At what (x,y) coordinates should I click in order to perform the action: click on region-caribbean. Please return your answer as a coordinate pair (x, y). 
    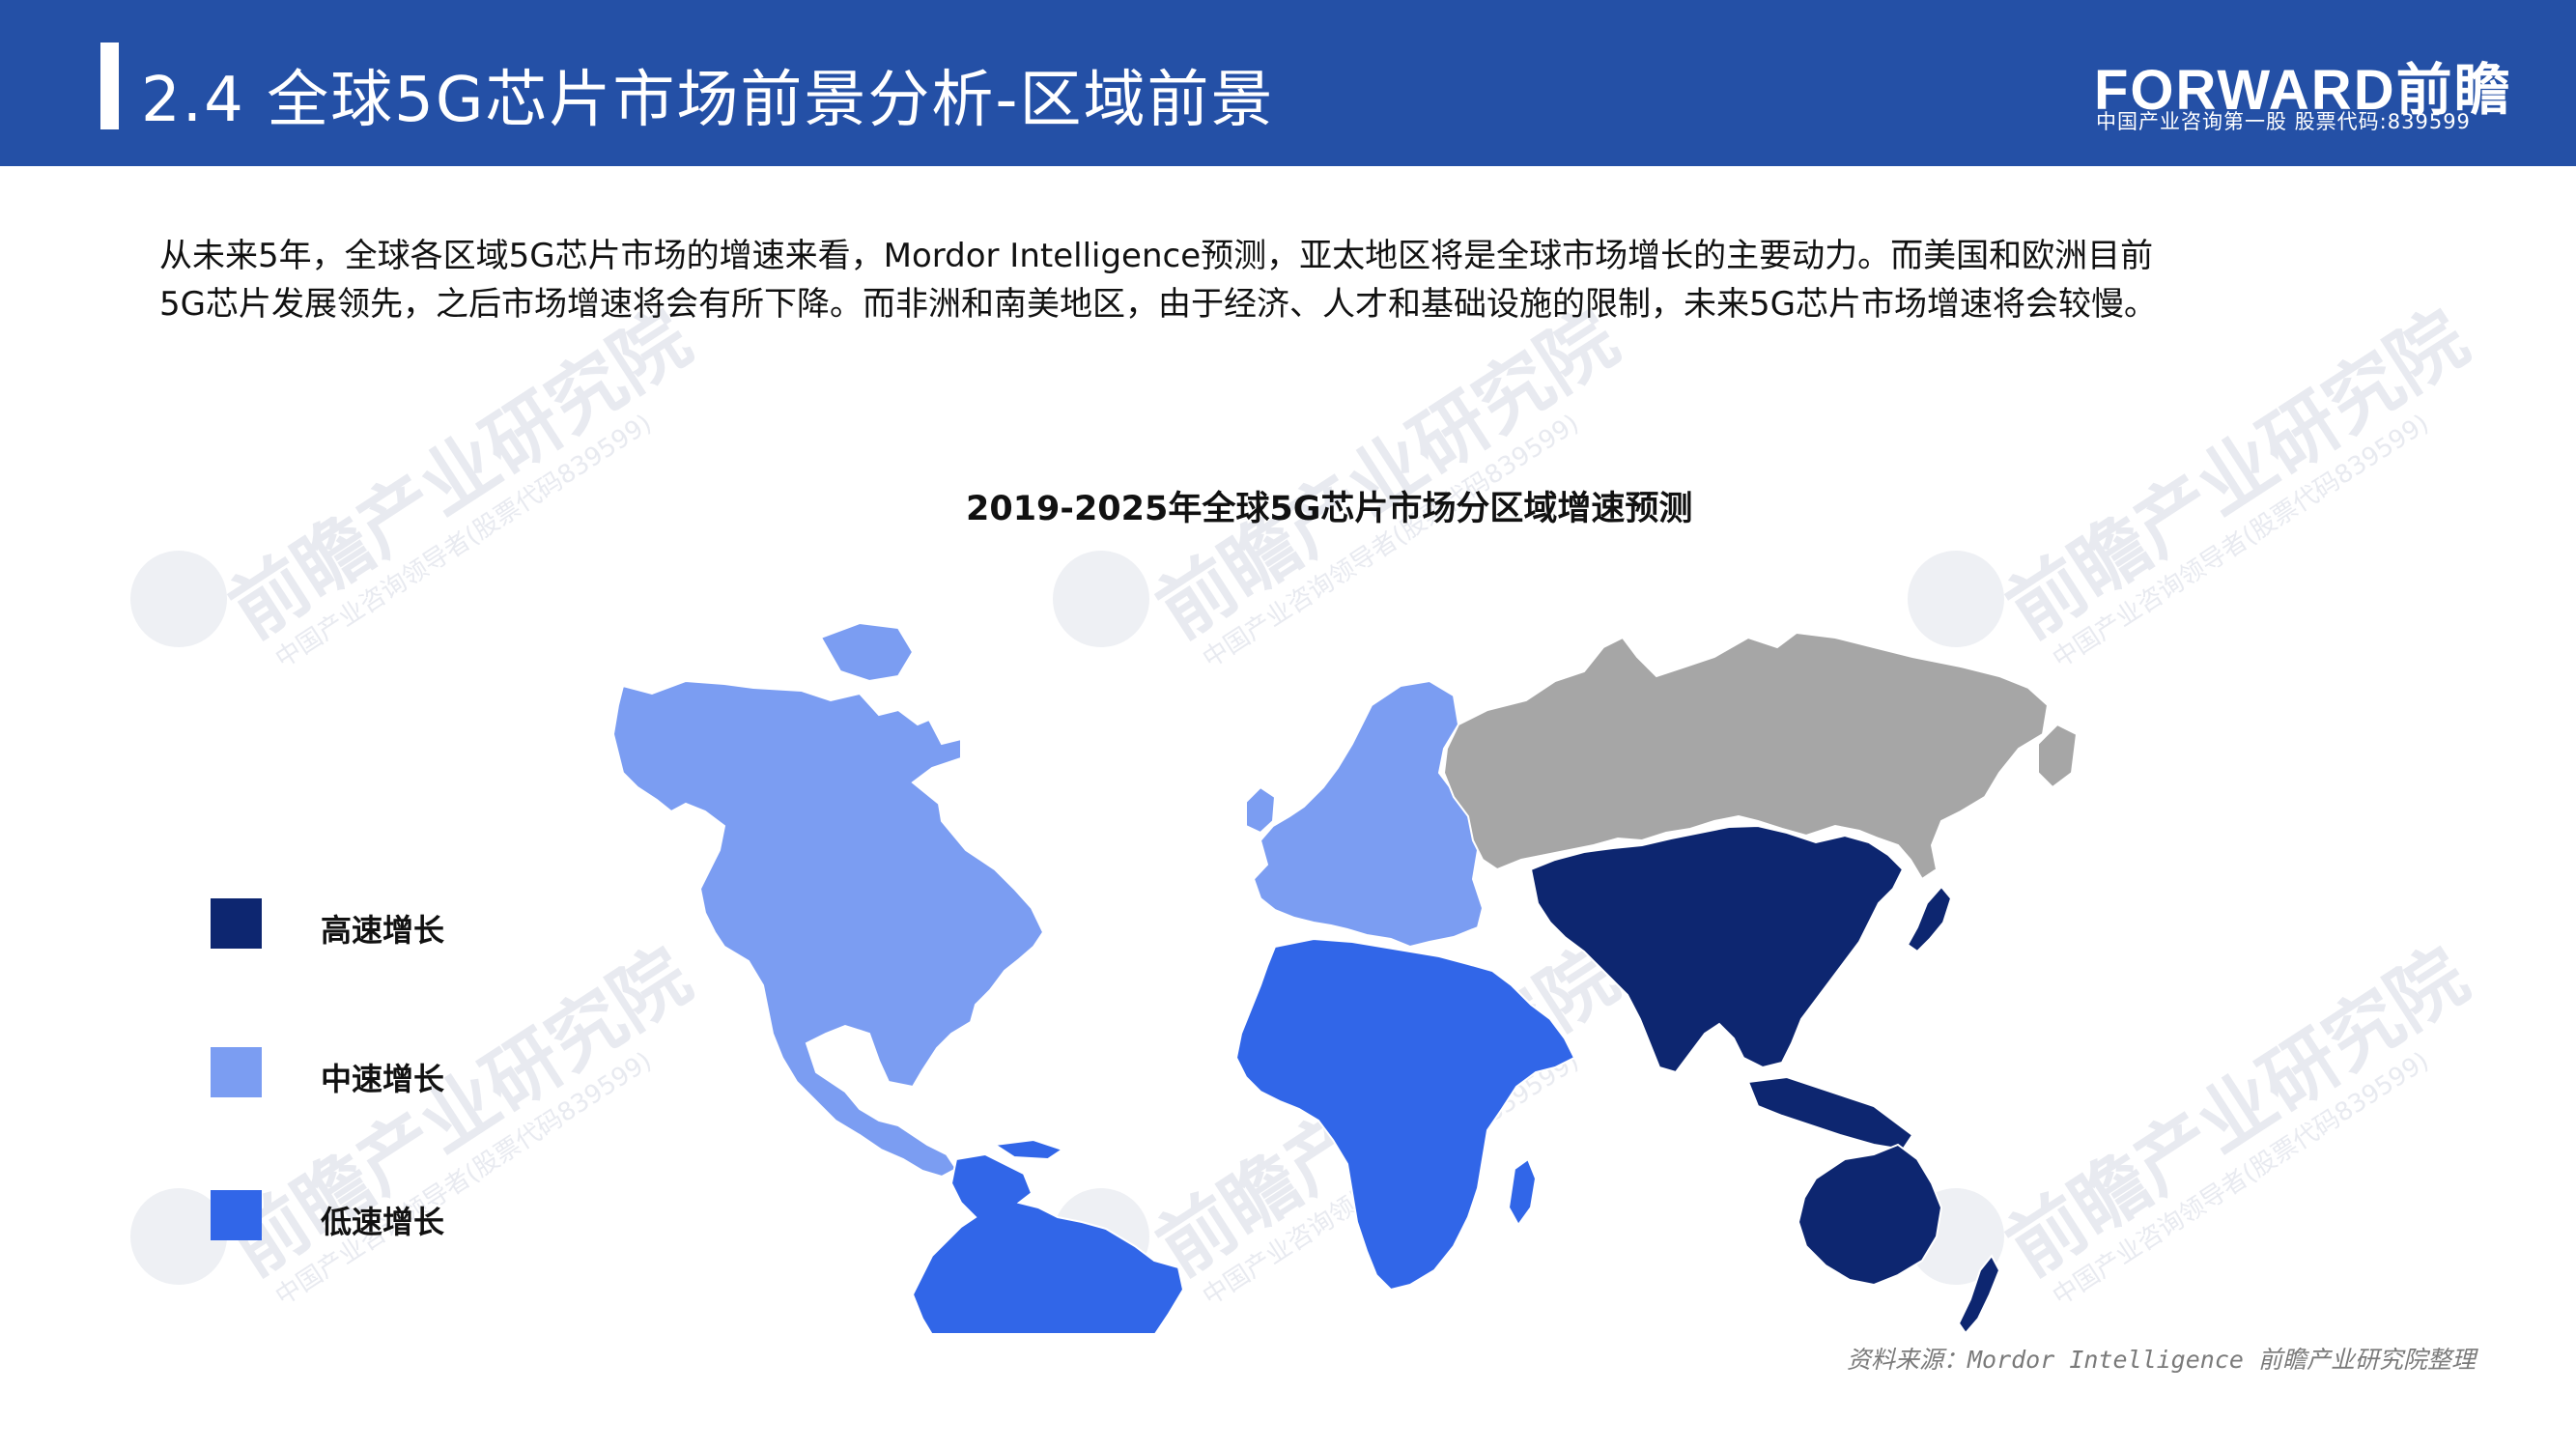
    Looking at the image, I should click on (1028, 1149).